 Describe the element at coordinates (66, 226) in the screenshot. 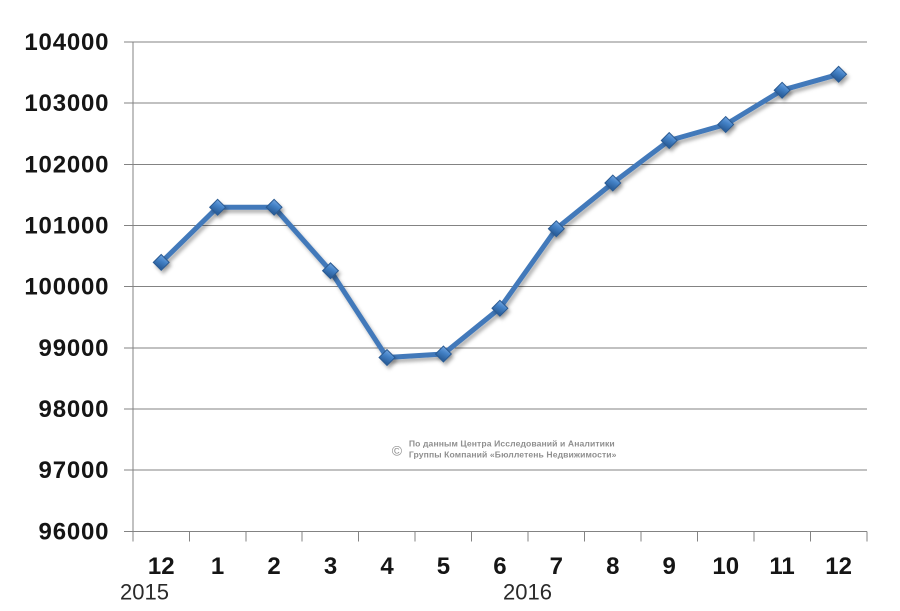

I see `svg-text: 101000` at that location.